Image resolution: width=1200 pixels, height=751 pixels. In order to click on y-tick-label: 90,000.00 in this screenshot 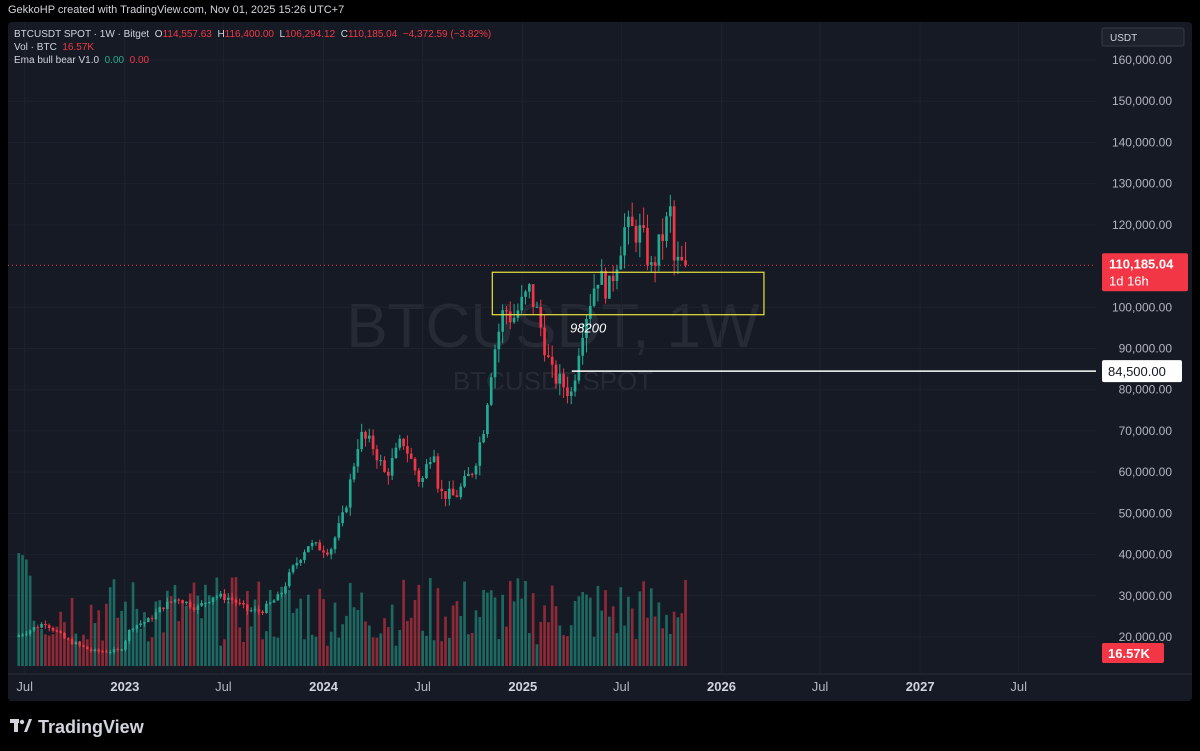, I will do `click(1146, 349)`.